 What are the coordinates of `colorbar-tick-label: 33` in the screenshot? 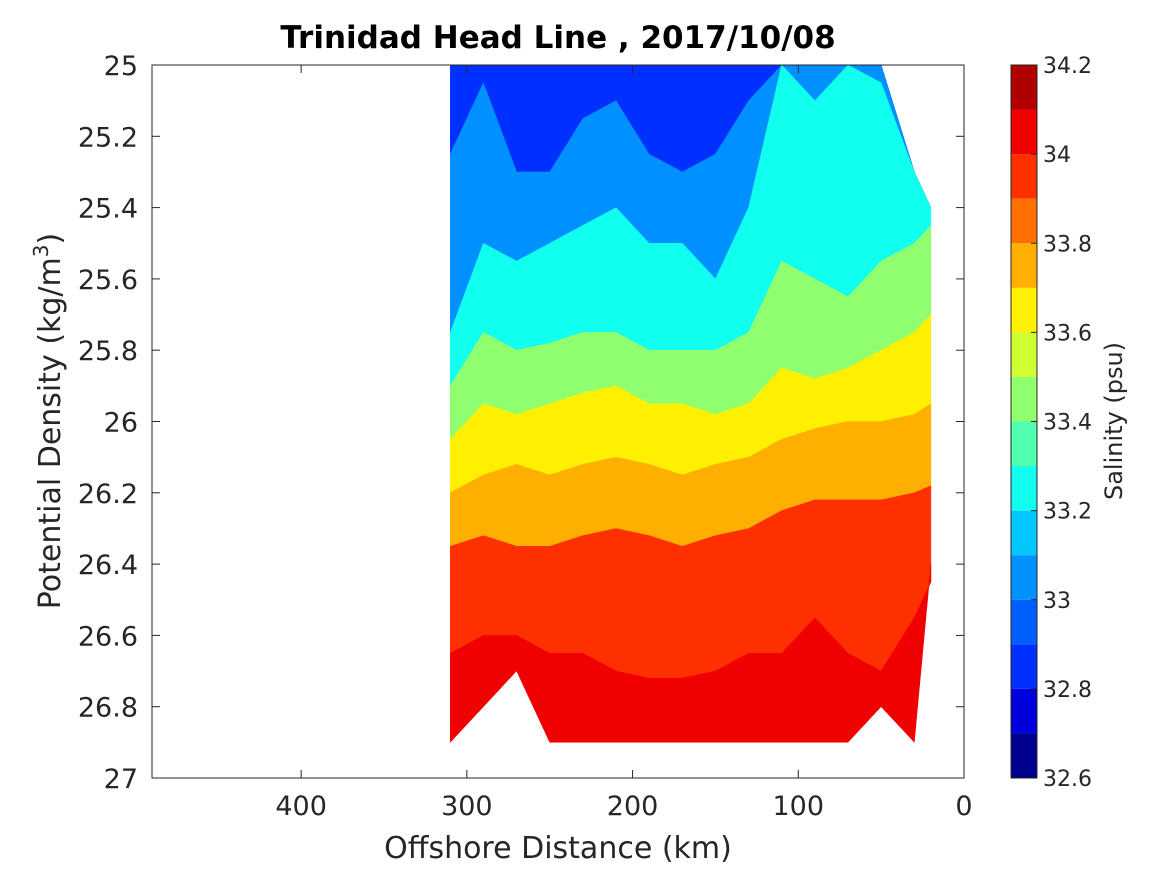 It's located at (1057, 601).